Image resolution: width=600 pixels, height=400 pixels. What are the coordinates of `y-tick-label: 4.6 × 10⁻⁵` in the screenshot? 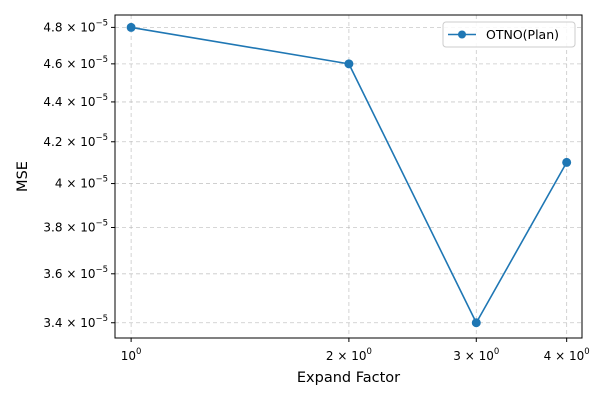 It's located at (75, 63).